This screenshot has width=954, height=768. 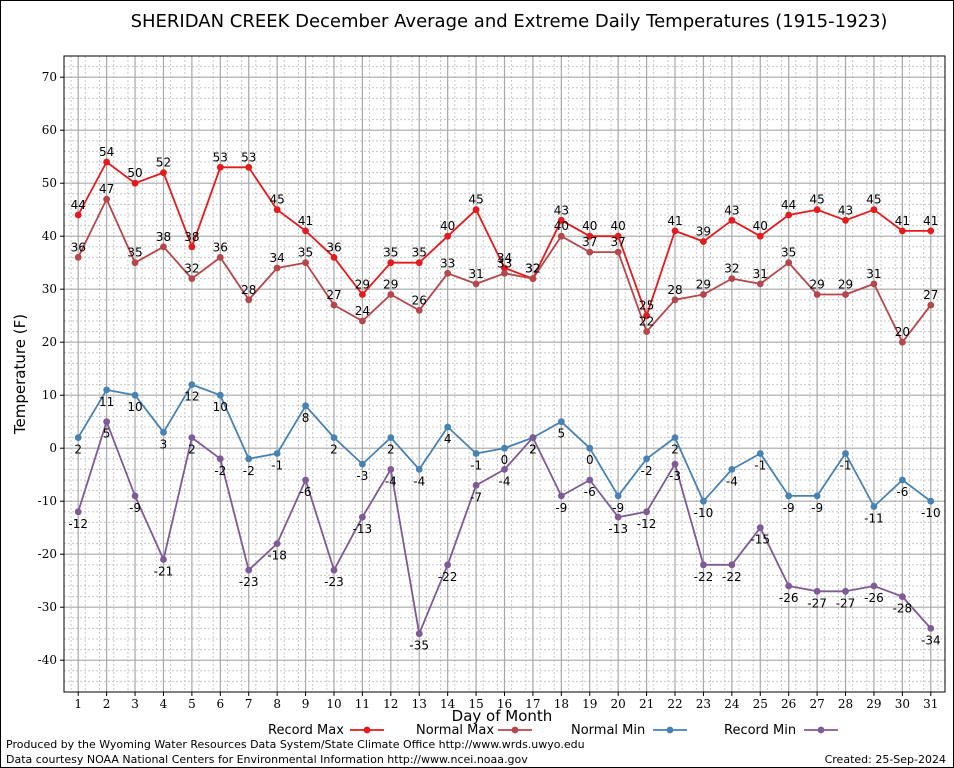 What do you see at coordinates (191, 397) in the screenshot?
I see `data-label: 12` at bounding box center [191, 397].